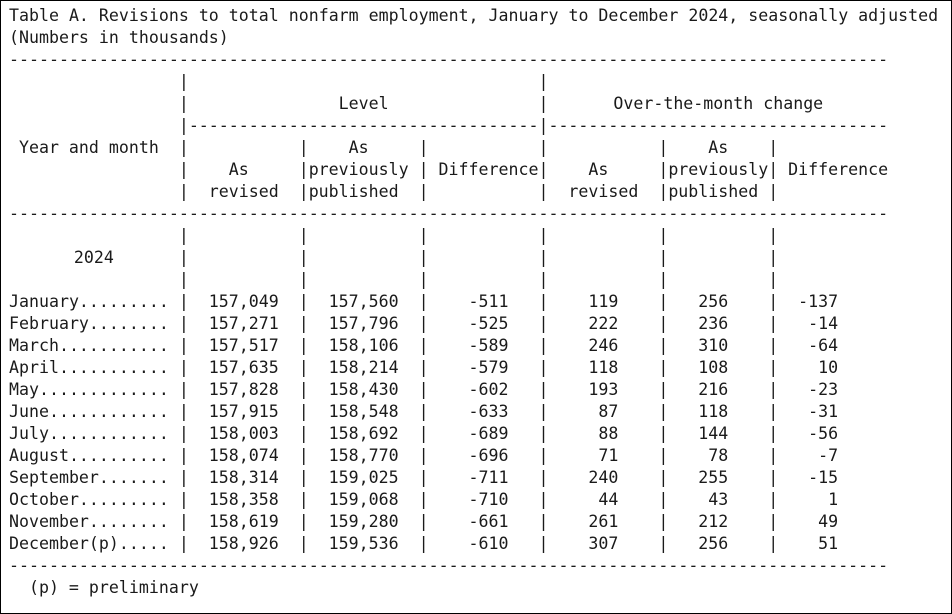  What do you see at coordinates (823, 345) in the screenshot?
I see `cell-otm-difference: -64` at bounding box center [823, 345].